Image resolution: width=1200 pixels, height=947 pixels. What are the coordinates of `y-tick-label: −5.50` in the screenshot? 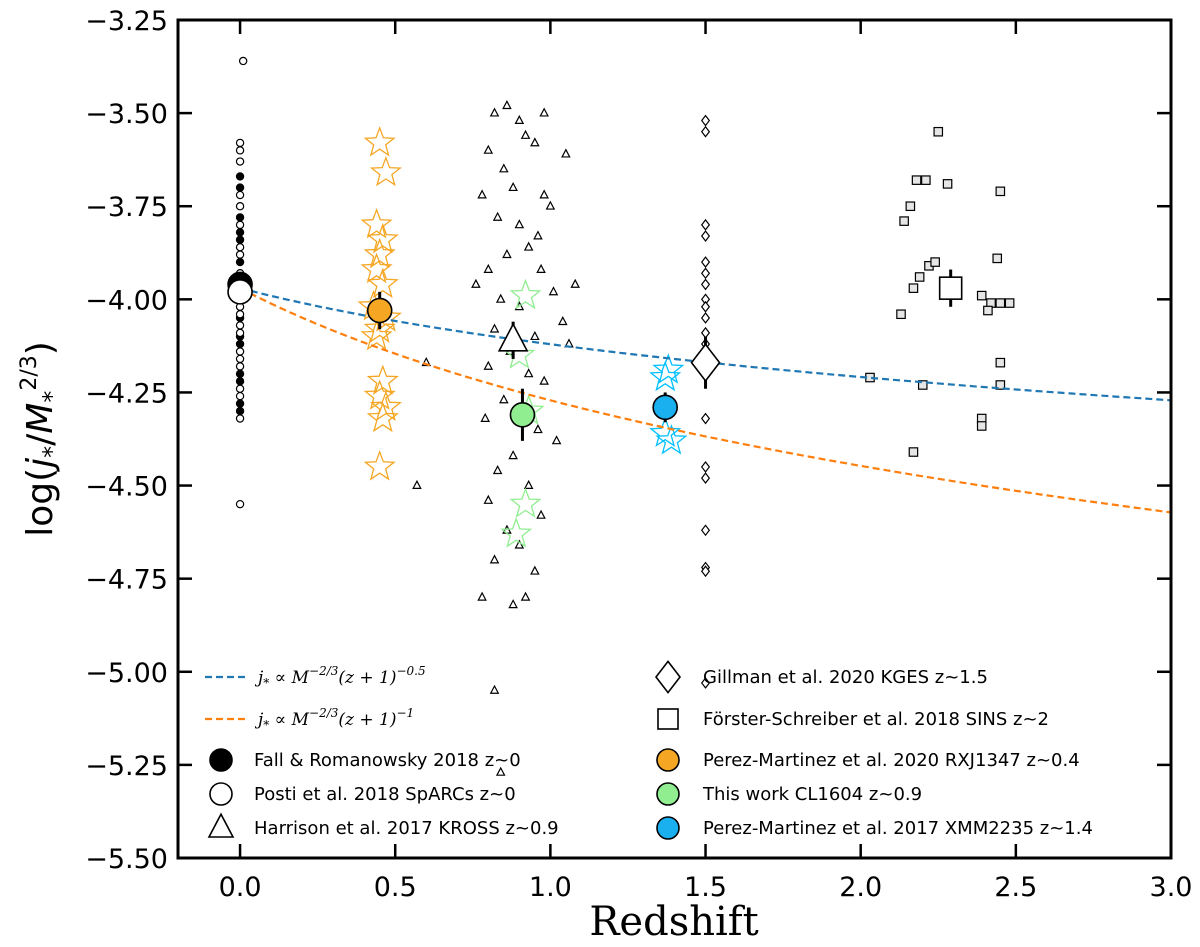 It's located at (126, 859).